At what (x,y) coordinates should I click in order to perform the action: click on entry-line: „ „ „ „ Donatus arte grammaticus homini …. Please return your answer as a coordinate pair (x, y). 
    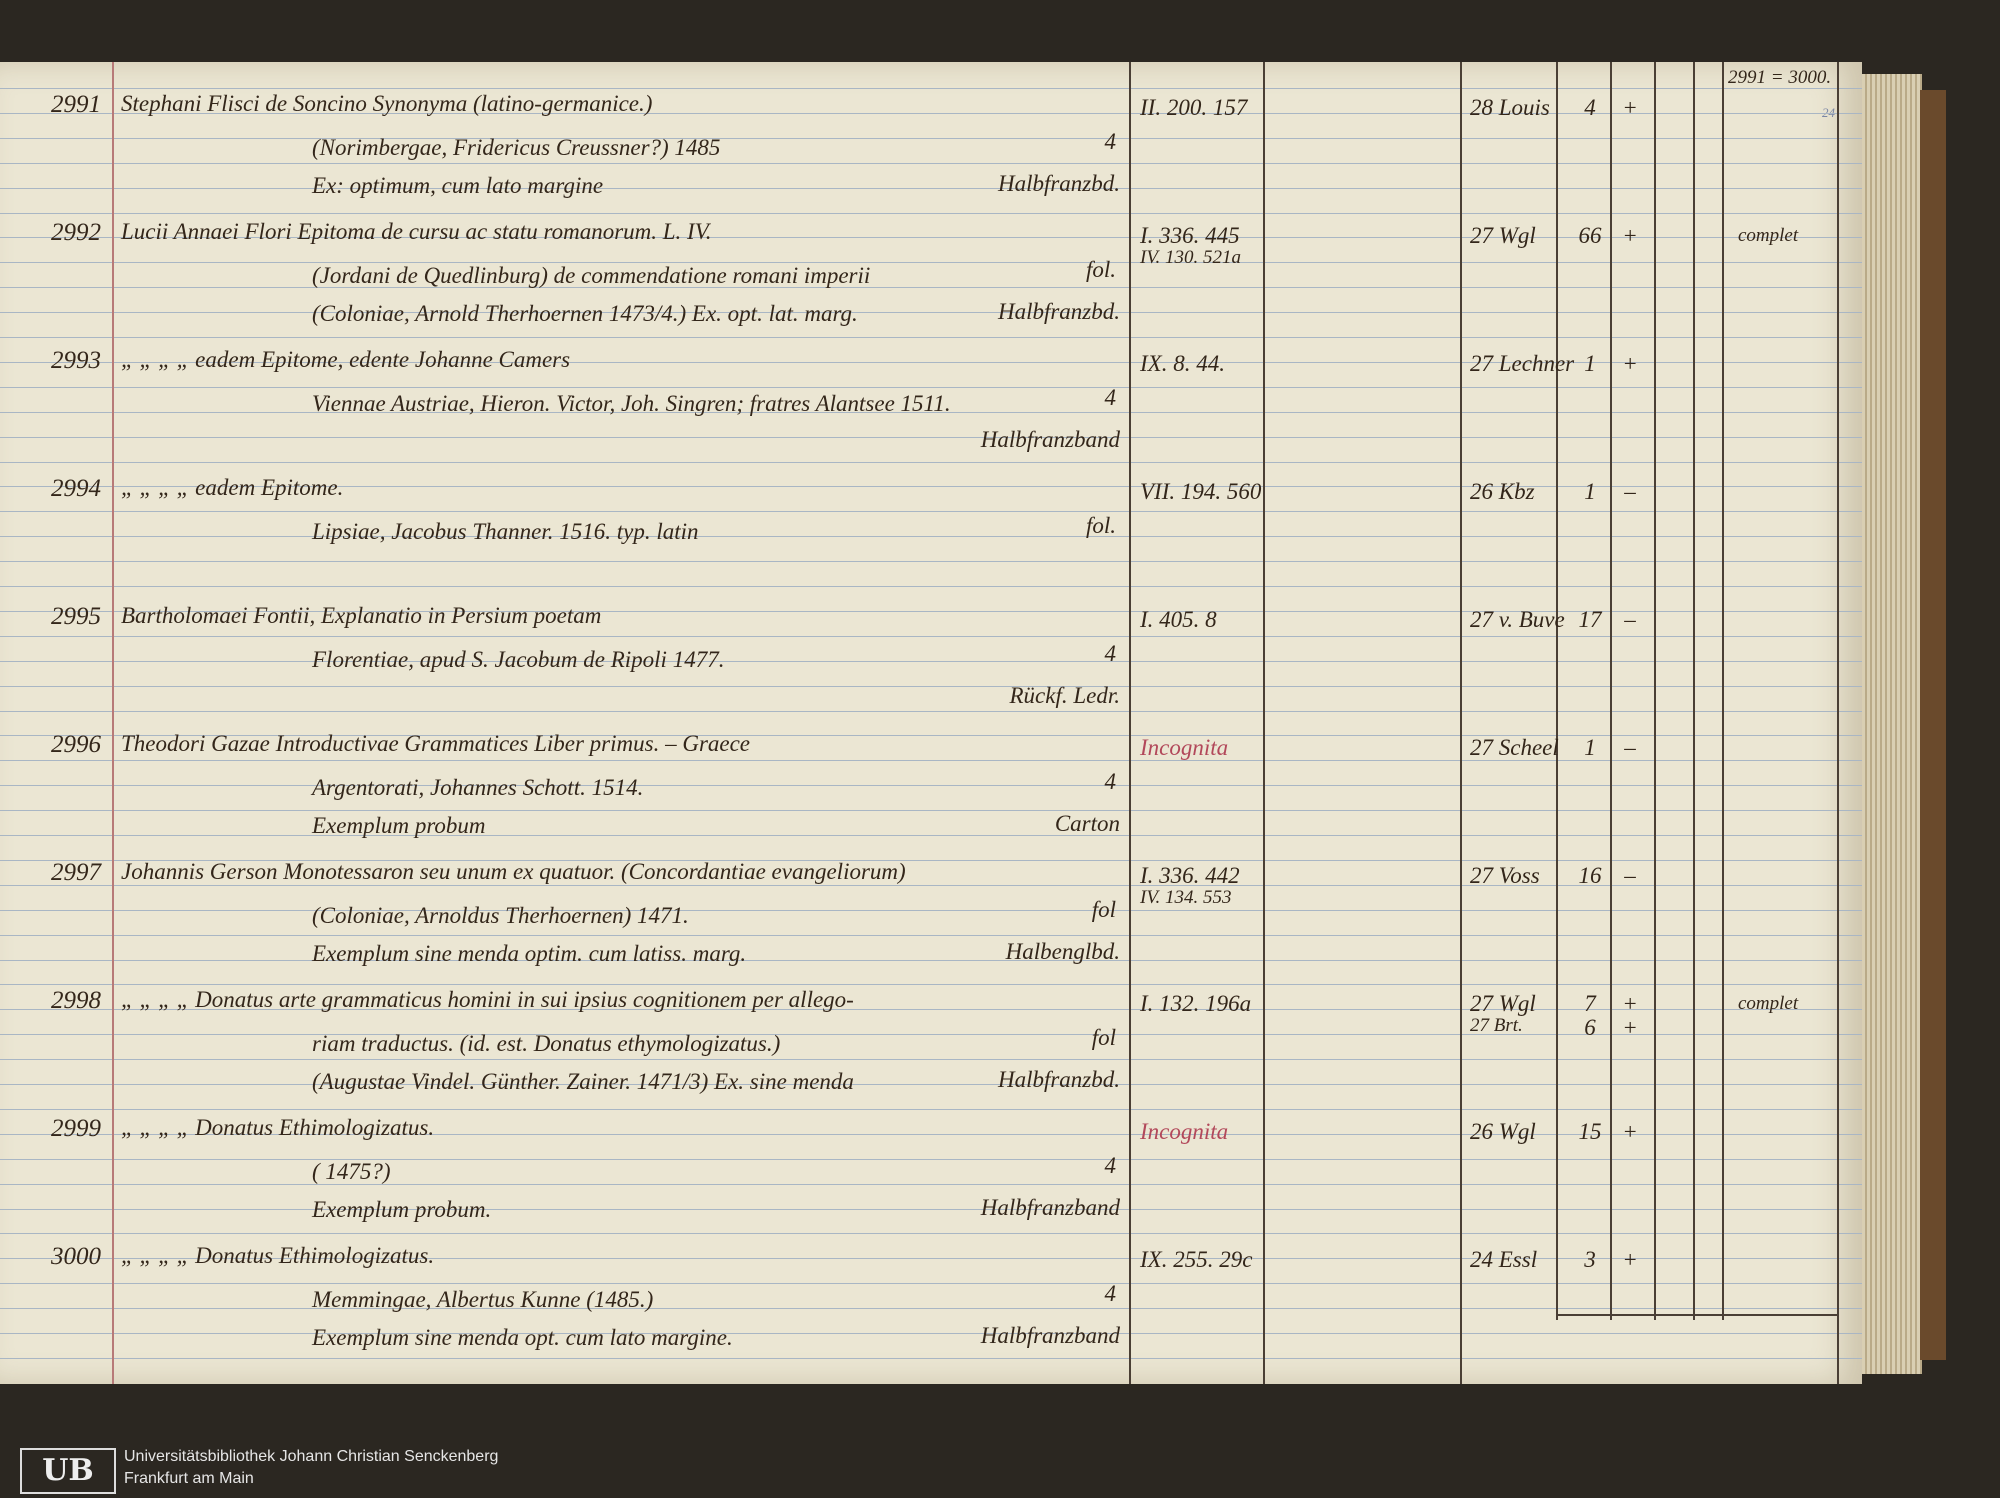
    Looking at the image, I should click on (487, 999).